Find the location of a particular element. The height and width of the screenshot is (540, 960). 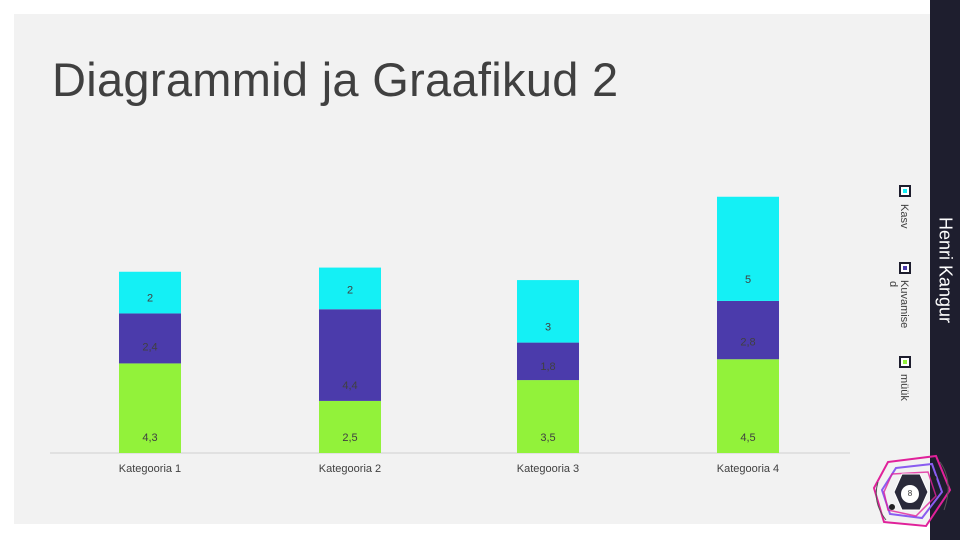

data-label: 2,4 is located at coordinates (149, 347).